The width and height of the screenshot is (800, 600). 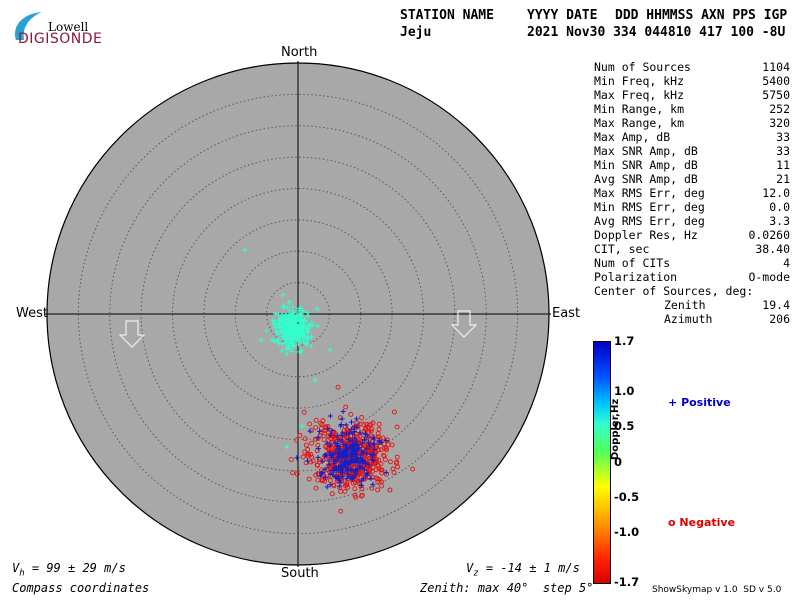 I want to click on stat-row: Min Range, km 252, so click(x=692, y=109).